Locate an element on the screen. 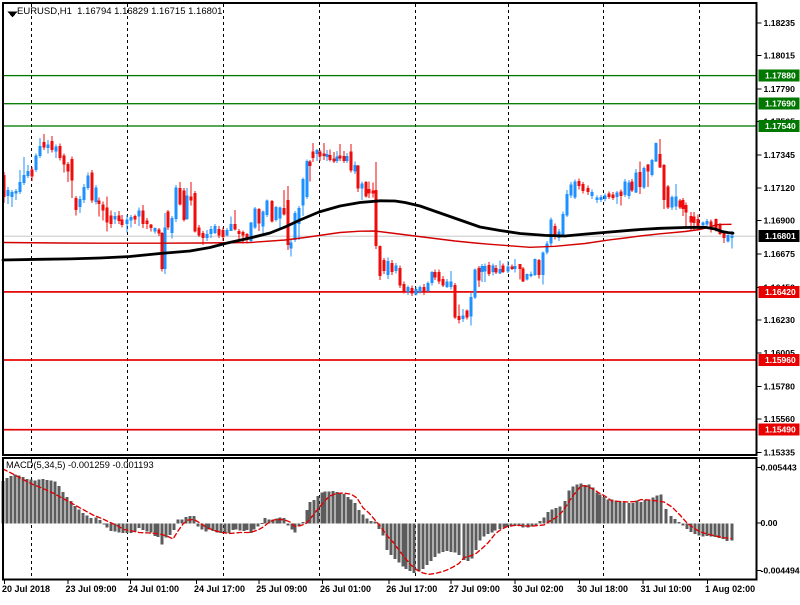  svg-text: 1.16801 is located at coordinates (780, 236).